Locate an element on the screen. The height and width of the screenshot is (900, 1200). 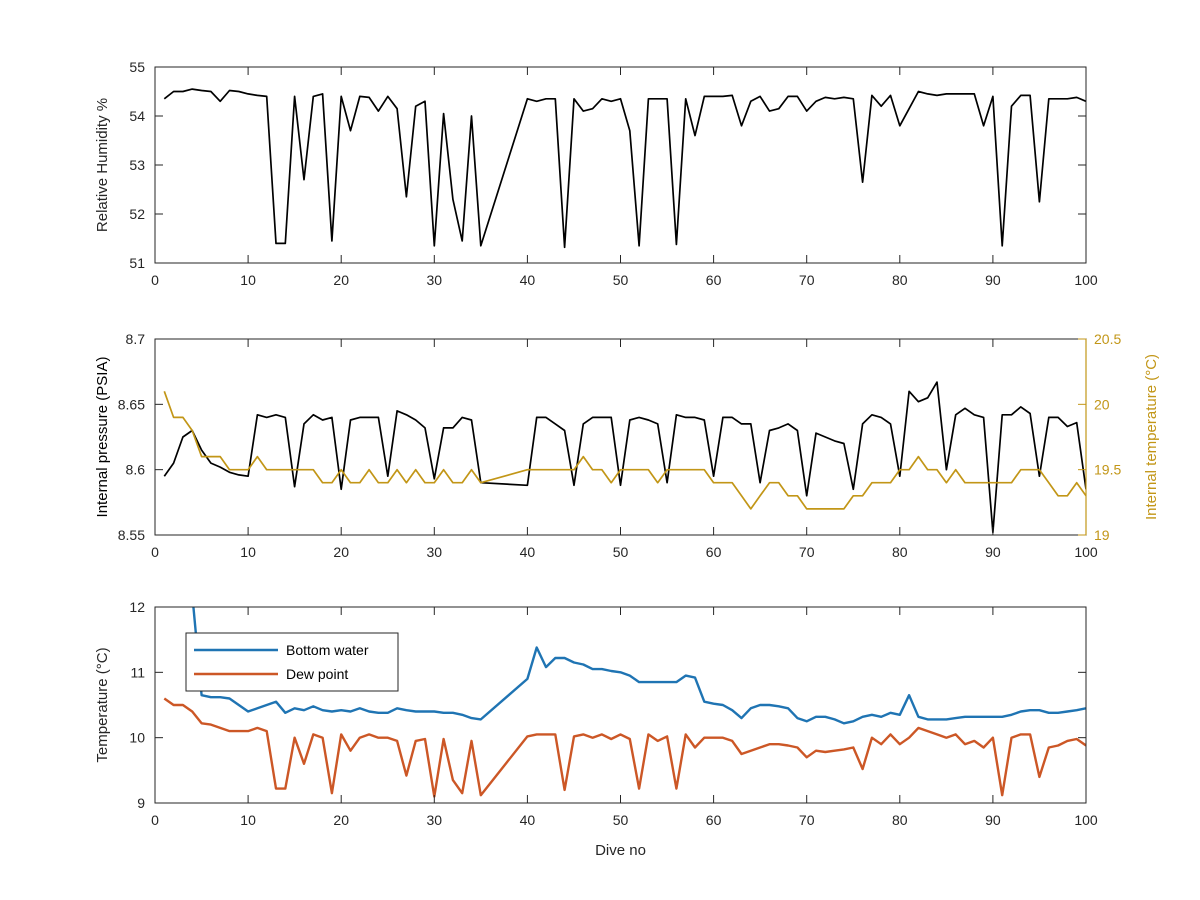
y-tick-label: 8.6 is located at coordinates (136, 470).